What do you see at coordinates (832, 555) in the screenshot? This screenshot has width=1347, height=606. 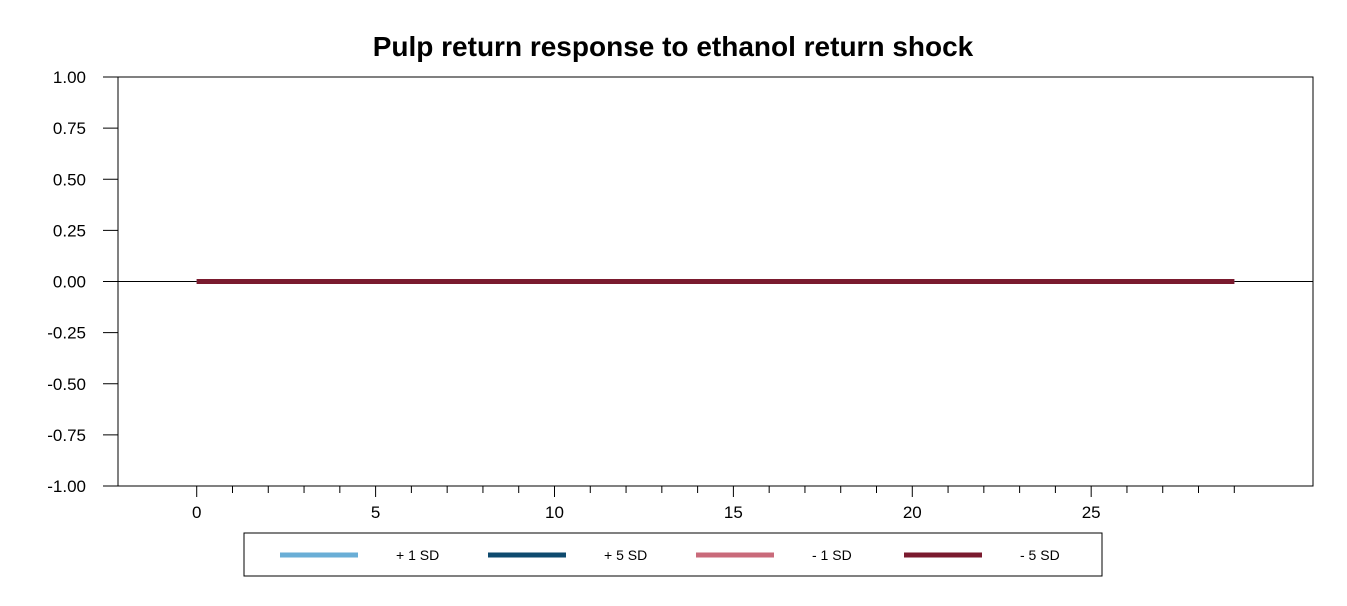 I see `legend-label: - 1 SD` at bounding box center [832, 555].